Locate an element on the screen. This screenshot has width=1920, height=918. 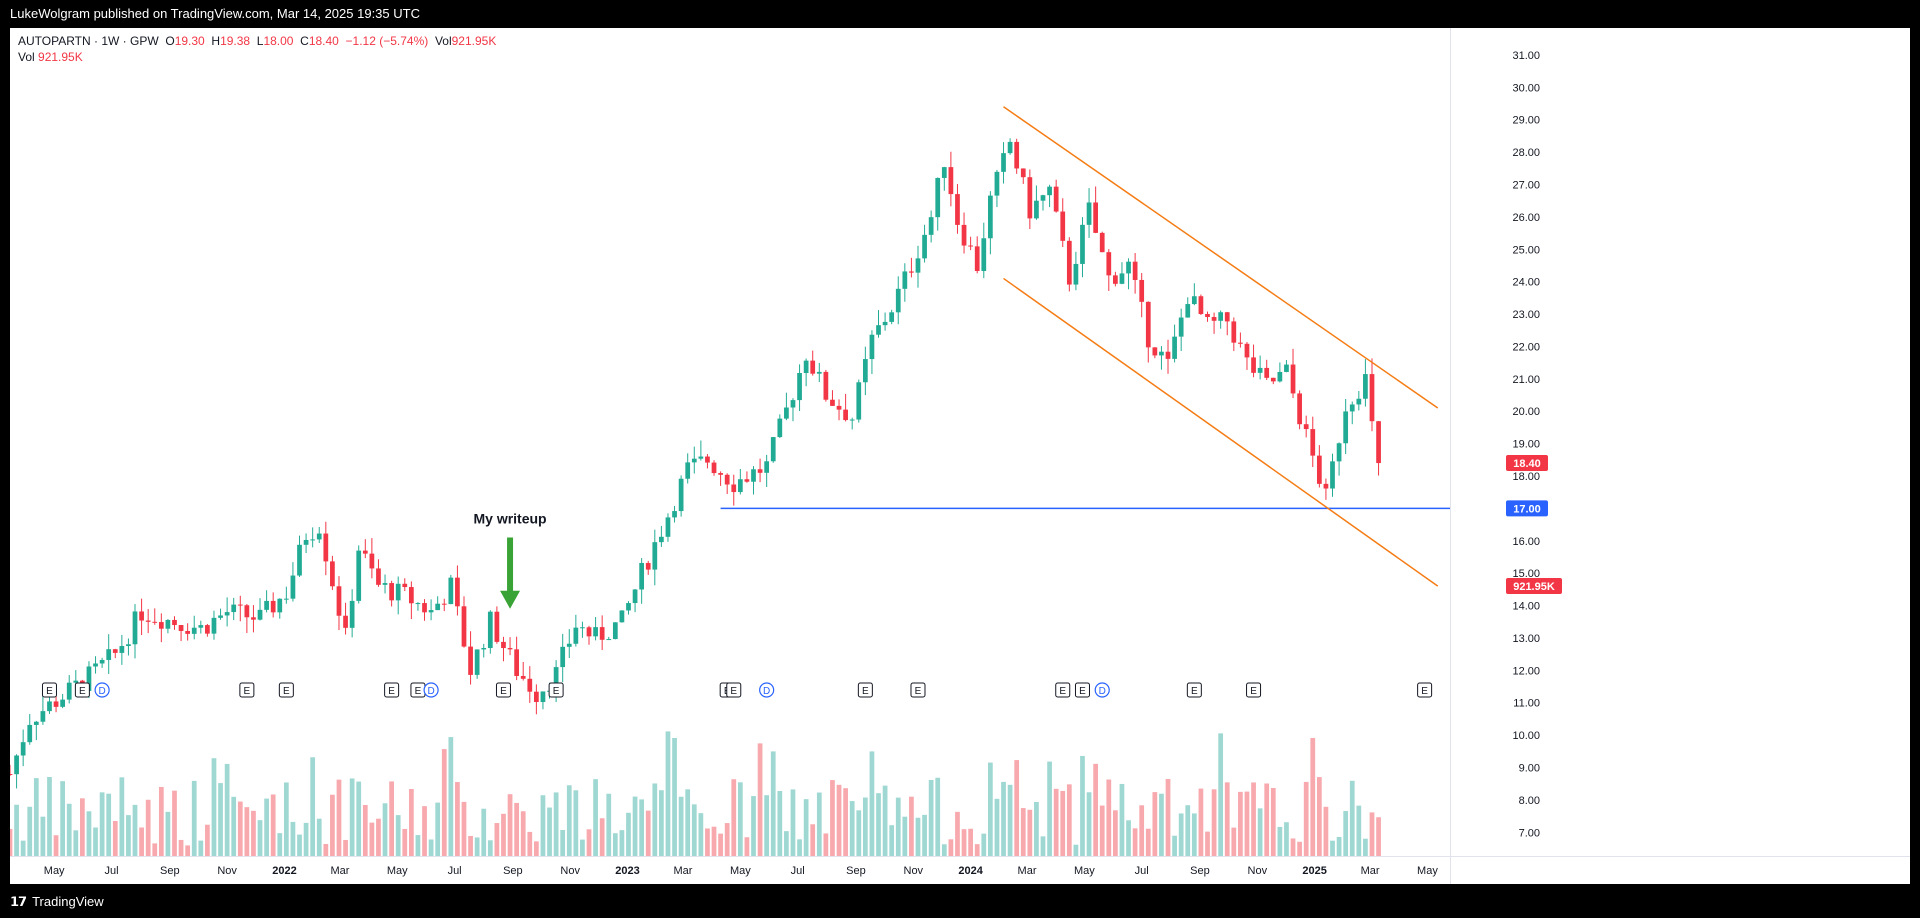
price-tick-label: 29.00 is located at coordinates (1526, 121).